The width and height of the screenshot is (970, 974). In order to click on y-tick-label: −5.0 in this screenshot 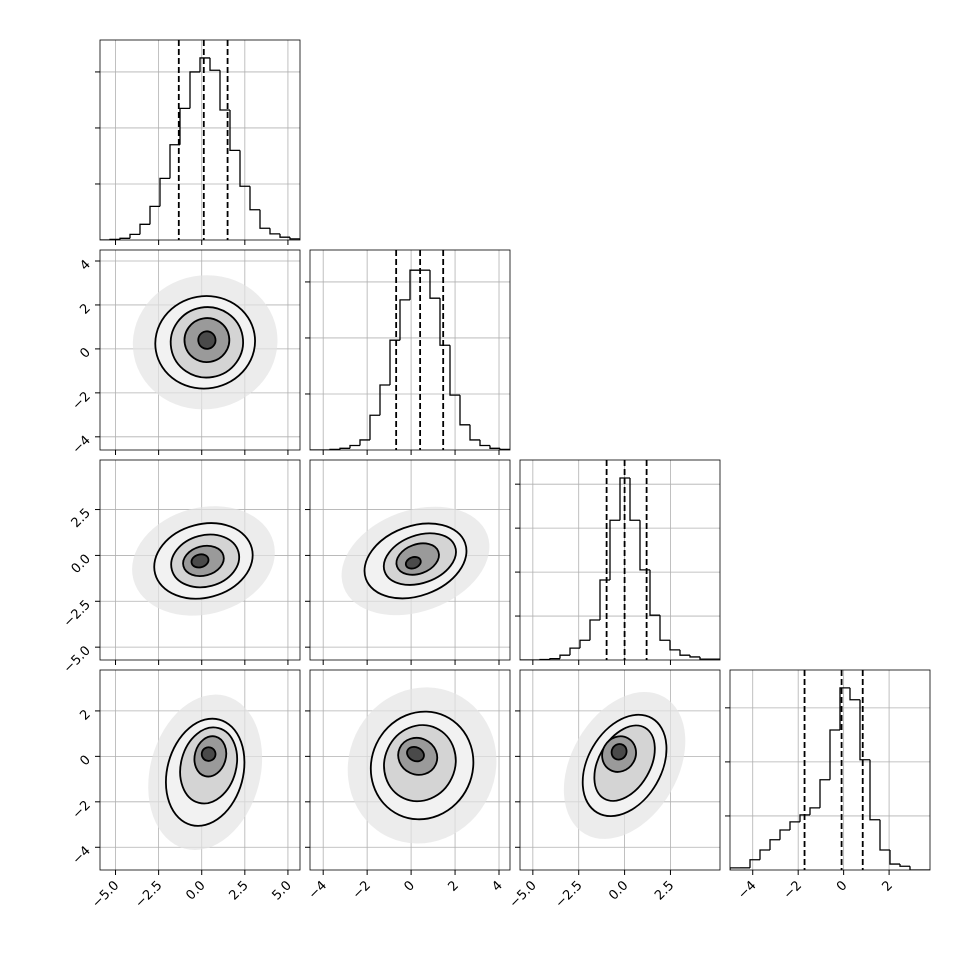, I will do `click(77, 659)`.